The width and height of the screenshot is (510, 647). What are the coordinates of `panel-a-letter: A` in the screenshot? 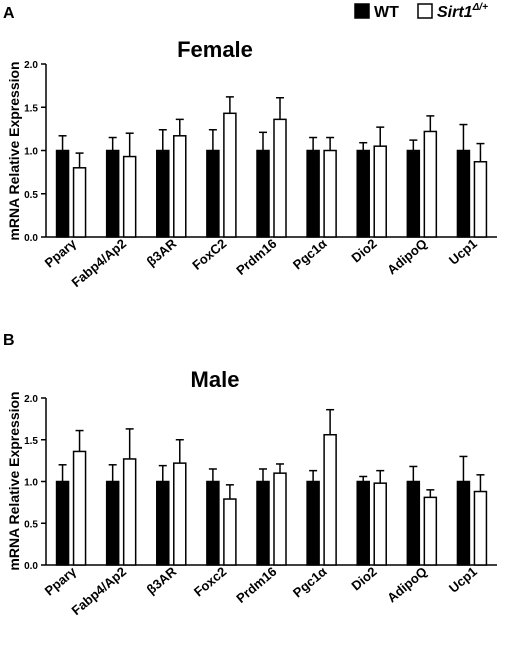 It's located at (9, 13).